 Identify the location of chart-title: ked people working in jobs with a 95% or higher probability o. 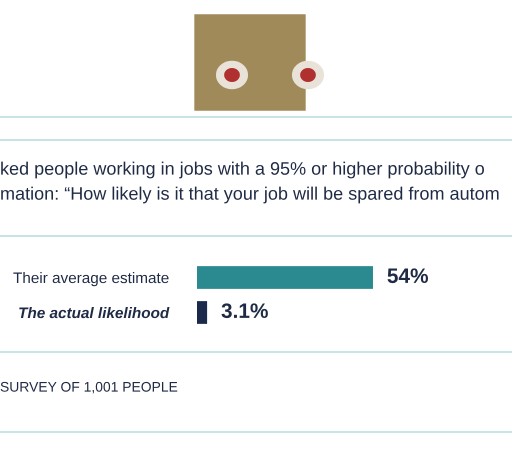
(242, 170).